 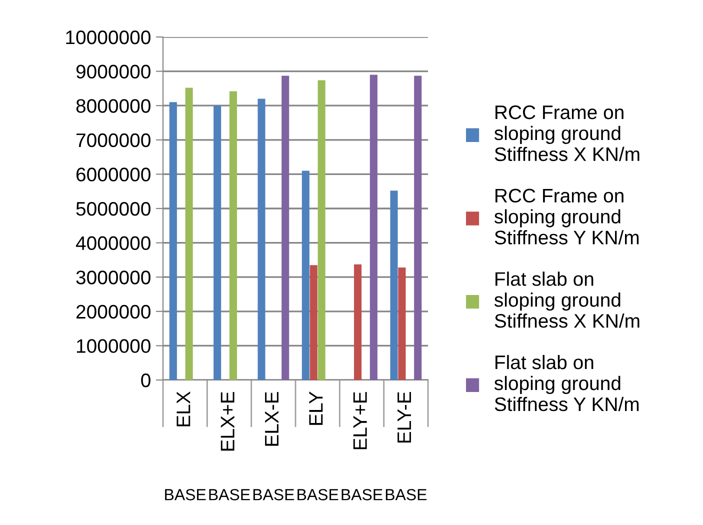 I want to click on y-tick-label: 10000000, so click(x=108, y=37).